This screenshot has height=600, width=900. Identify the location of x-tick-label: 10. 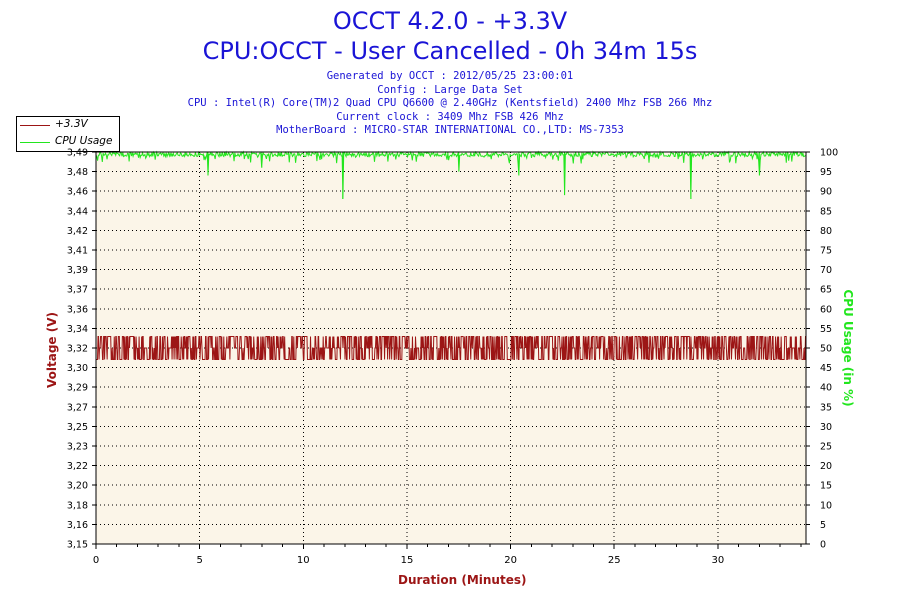
(303, 560).